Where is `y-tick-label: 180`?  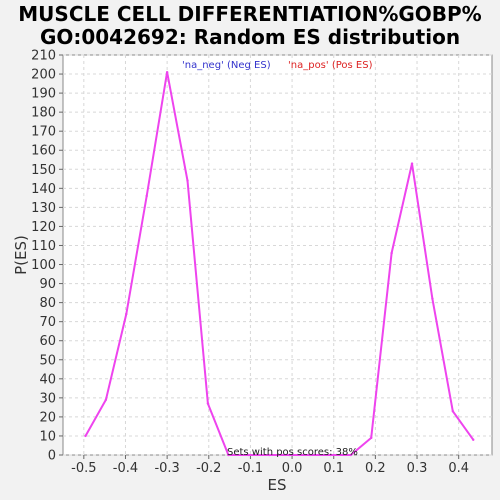
y-tick-label: 180 is located at coordinates (43, 113).